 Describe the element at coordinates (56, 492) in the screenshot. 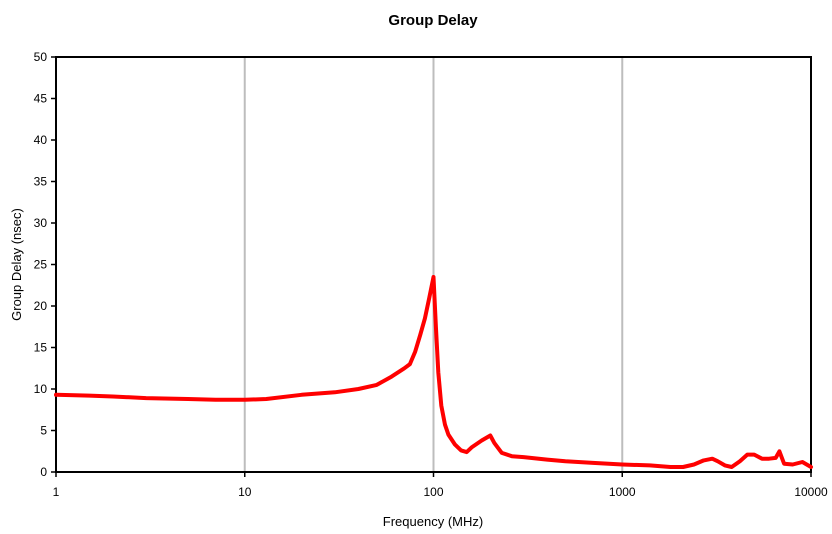

I see `x-tick-label: 1` at that location.